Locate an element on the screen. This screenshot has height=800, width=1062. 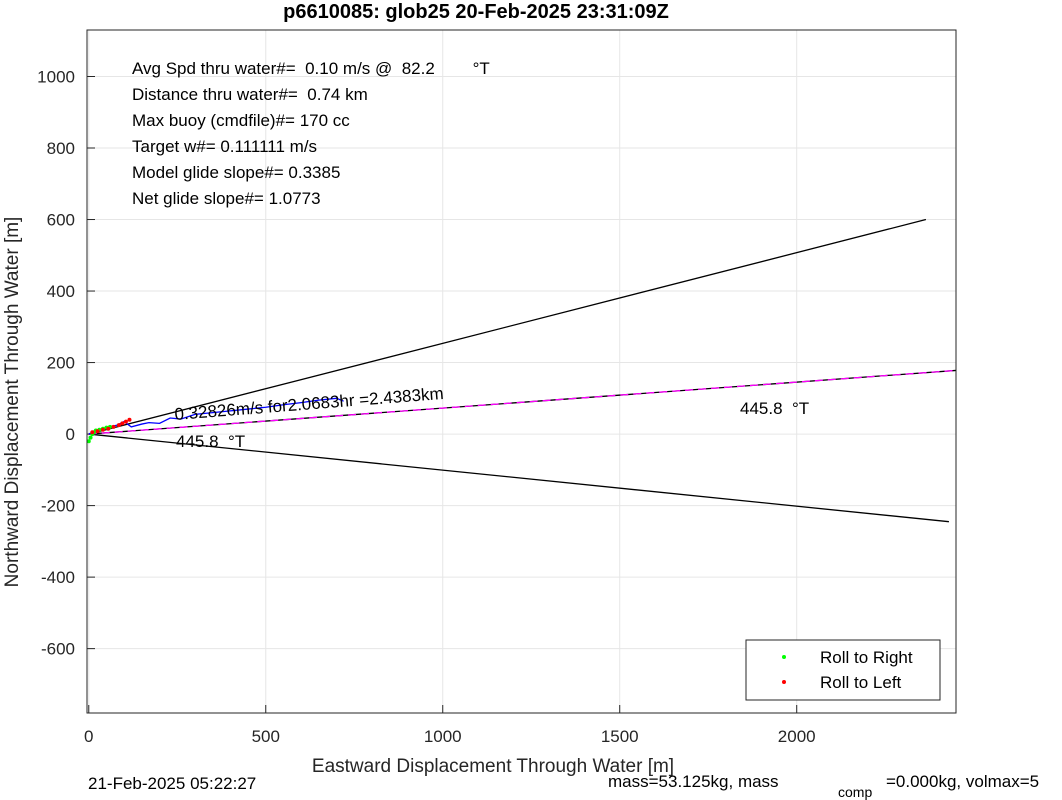
legend-box is located at coordinates (843, 670).